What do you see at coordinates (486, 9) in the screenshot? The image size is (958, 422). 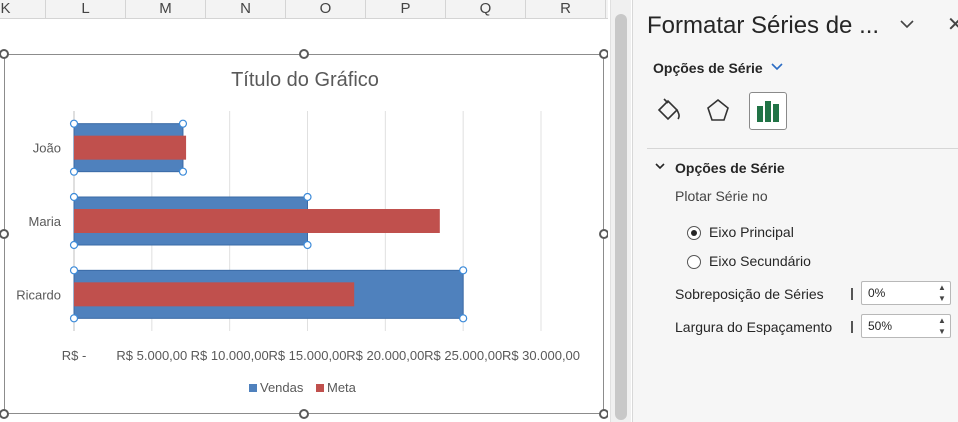 I see `column-header: Q` at bounding box center [486, 9].